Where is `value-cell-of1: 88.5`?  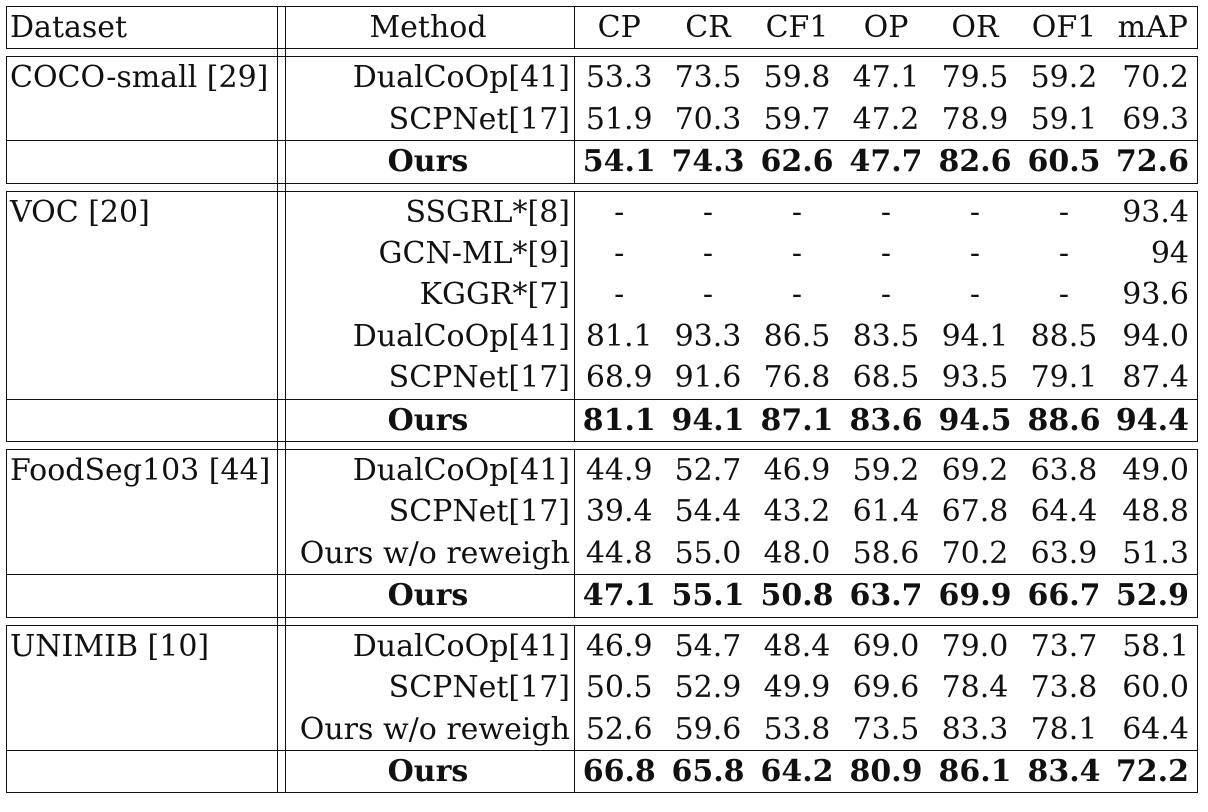 value-cell-of1: 88.5 is located at coordinates (1064, 336).